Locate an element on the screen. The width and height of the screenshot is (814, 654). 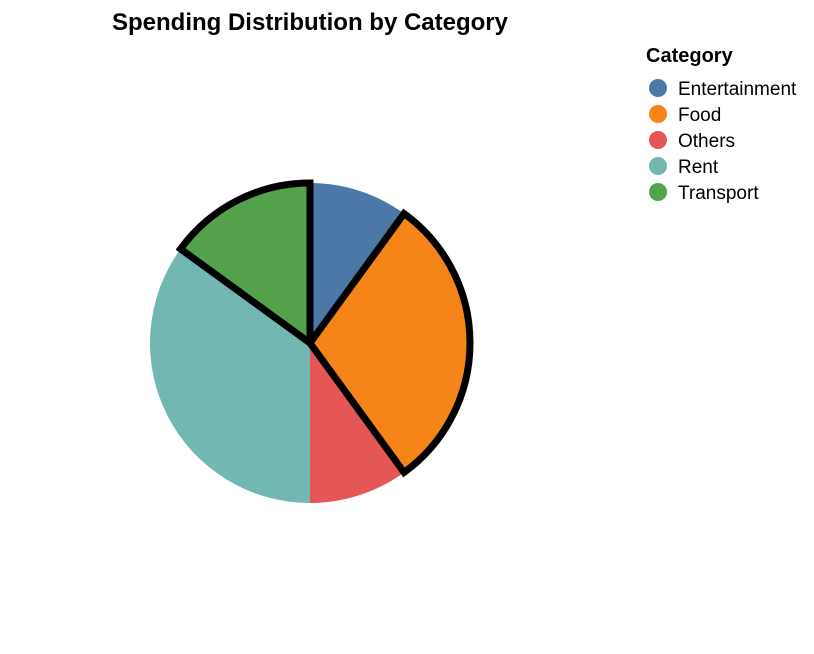
legend-label-others: Others is located at coordinates (706, 141).